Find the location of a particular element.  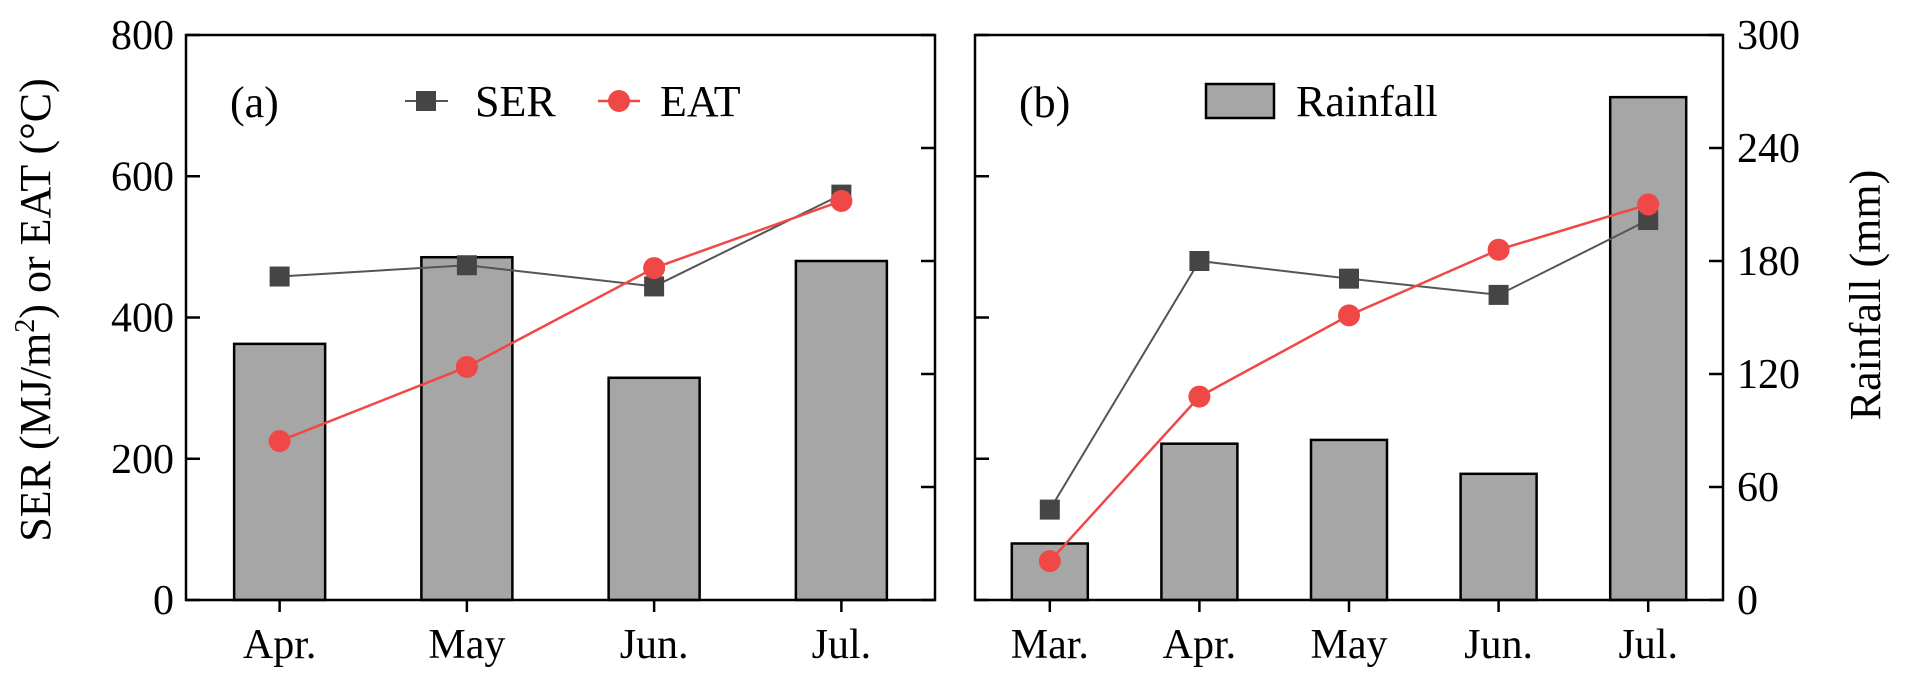

right-y-tick-label: 180 is located at coordinates (1768, 262).